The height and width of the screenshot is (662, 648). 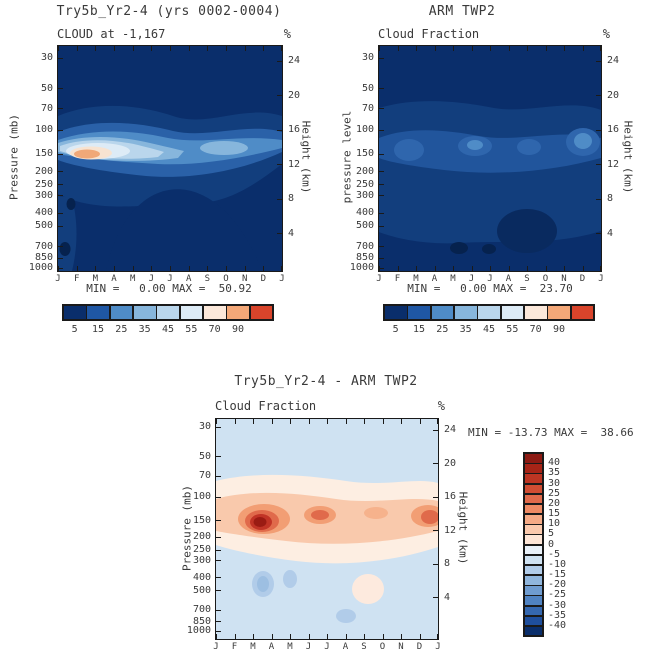 I want to click on month-tick-label: S, so click(x=207, y=279).